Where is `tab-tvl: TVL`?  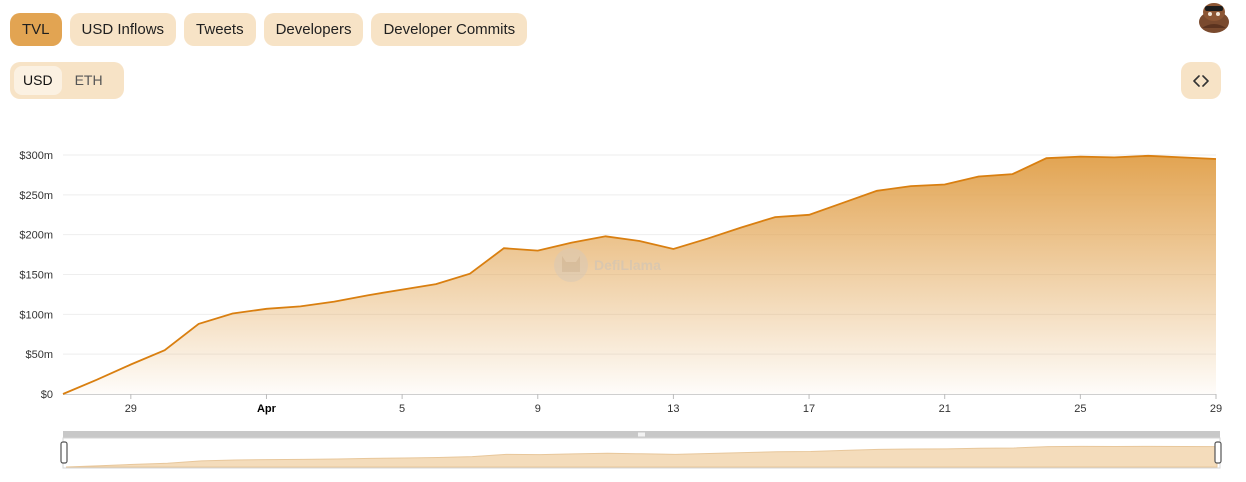
tab-tvl: TVL is located at coordinates (36, 29).